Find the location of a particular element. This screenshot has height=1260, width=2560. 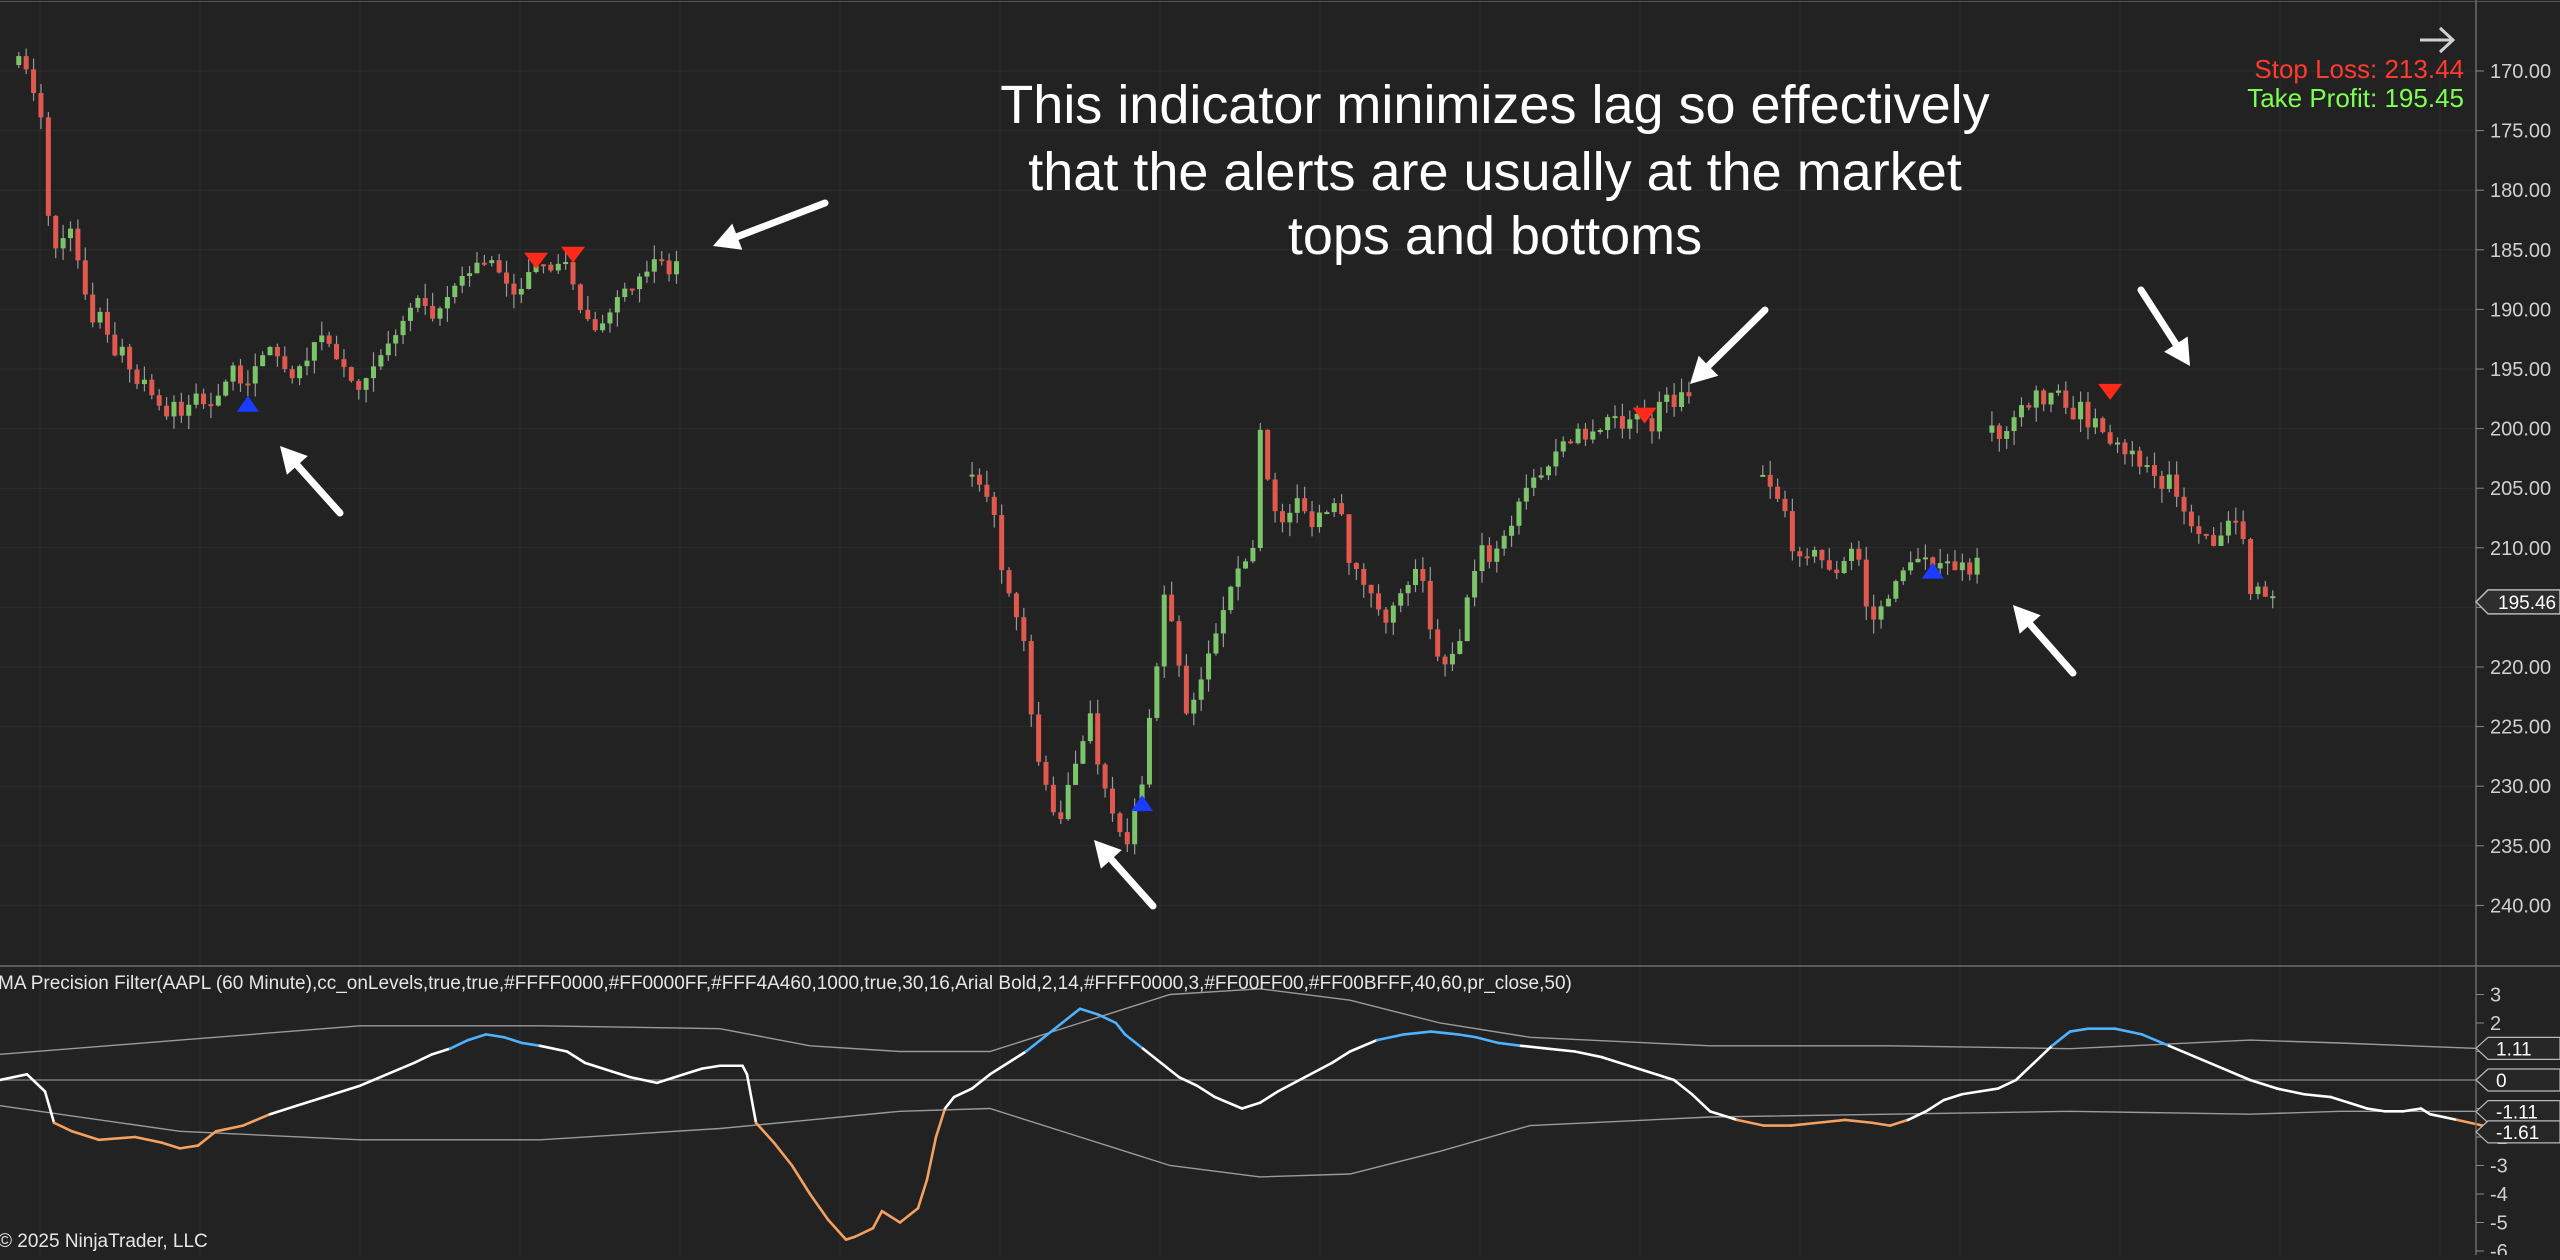

osc-value-label: 0 is located at coordinates (2501, 1081).